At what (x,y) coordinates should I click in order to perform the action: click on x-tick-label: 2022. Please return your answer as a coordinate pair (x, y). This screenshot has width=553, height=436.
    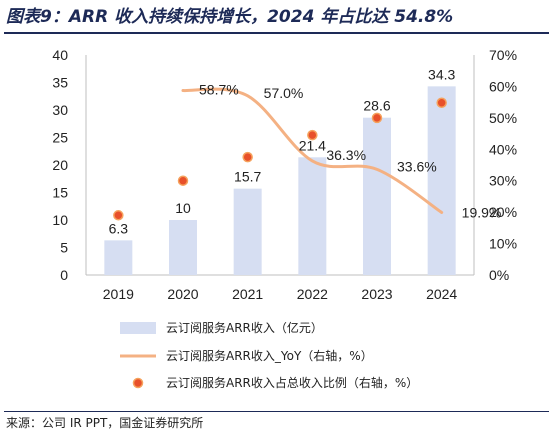
    Looking at the image, I should click on (312, 294).